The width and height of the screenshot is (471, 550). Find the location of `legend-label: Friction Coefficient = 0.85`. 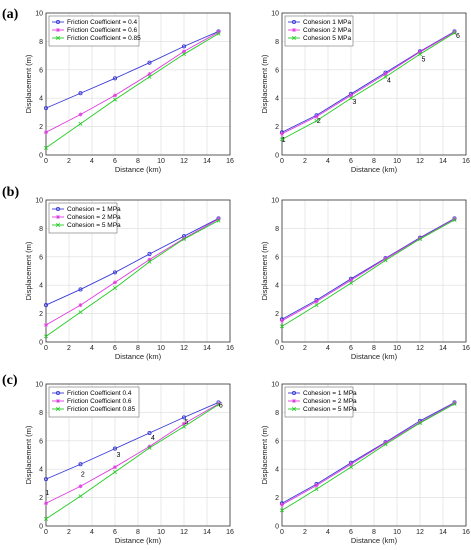

legend-label: Friction Coefficient = 0.85 is located at coordinates (104, 38).